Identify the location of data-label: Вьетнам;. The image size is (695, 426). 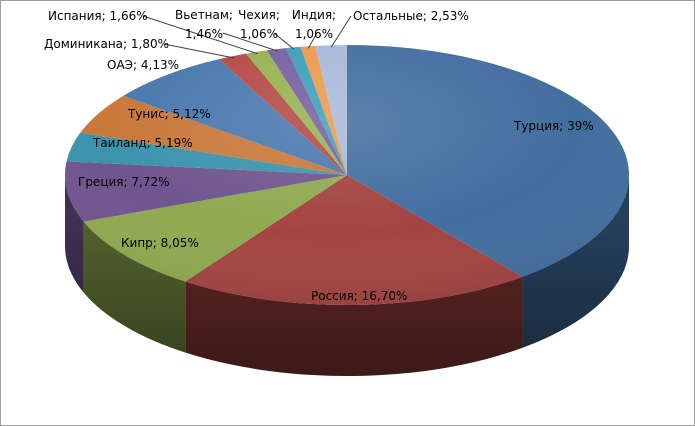
(204, 15).